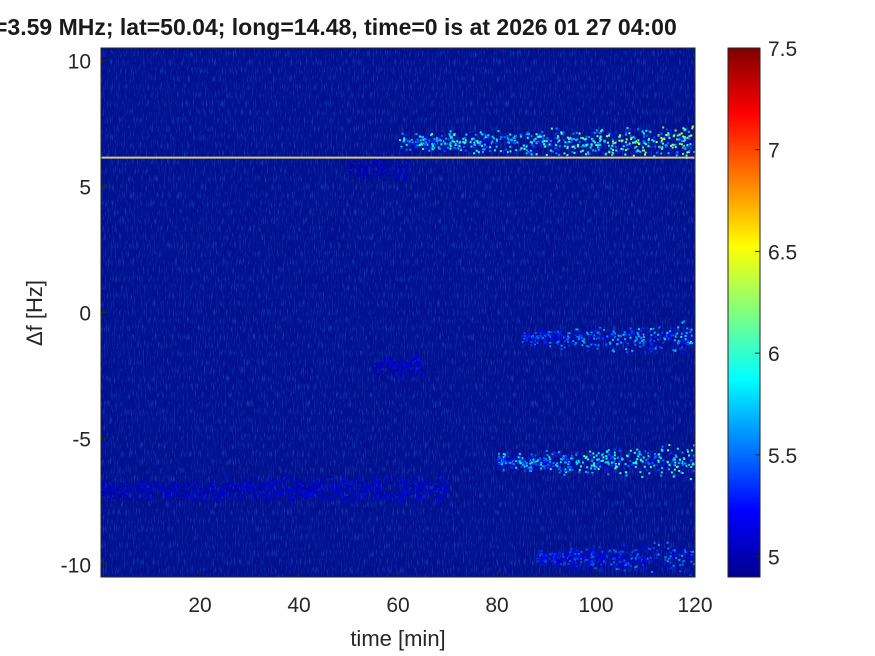  What do you see at coordinates (275, 490) in the screenshot?
I see `signal-trace` at bounding box center [275, 490].